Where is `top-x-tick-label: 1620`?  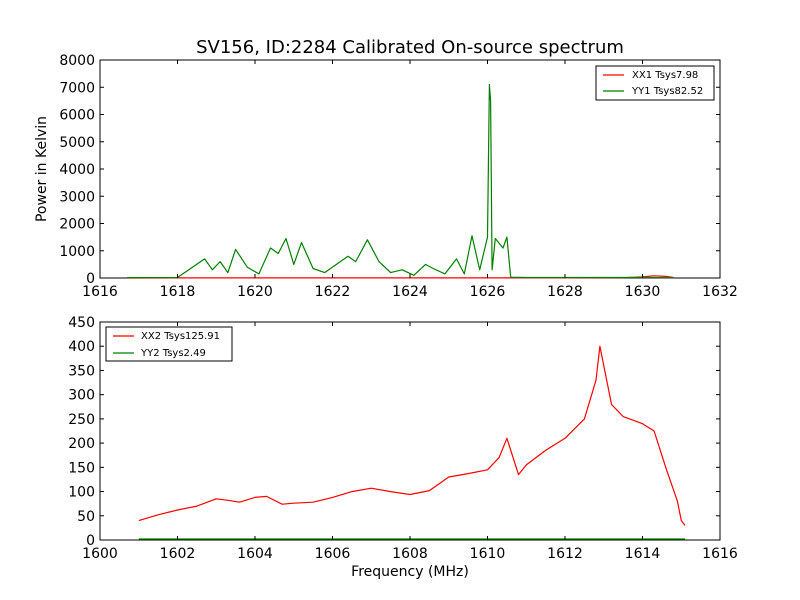 top-x-tick-label: 1620 is located at coordinates (255, 292).